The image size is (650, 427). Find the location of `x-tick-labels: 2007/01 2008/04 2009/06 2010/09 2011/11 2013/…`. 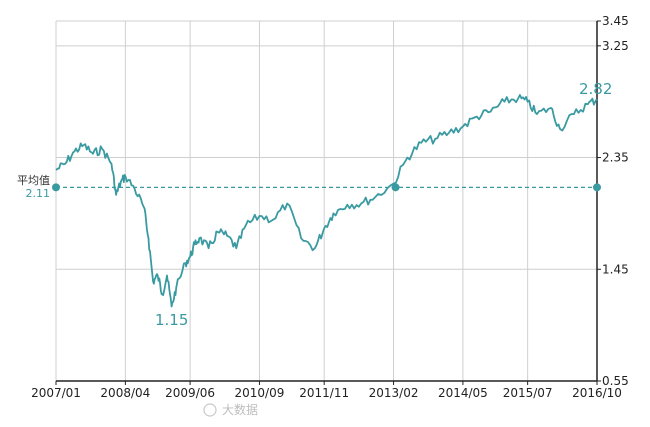

x-tick-labels: 2007/01 2008/04 2009/06 2010/09 2011/11 2013/… is located at coordinates (326, 393).